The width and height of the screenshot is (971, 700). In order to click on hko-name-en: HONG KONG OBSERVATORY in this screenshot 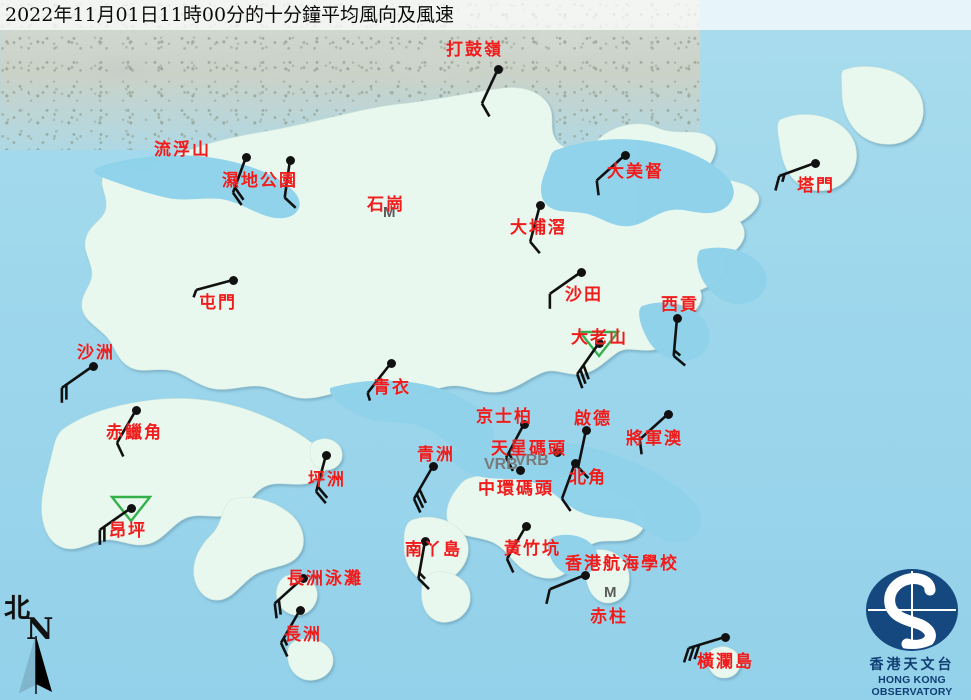, I will do `click(912, 686)`.